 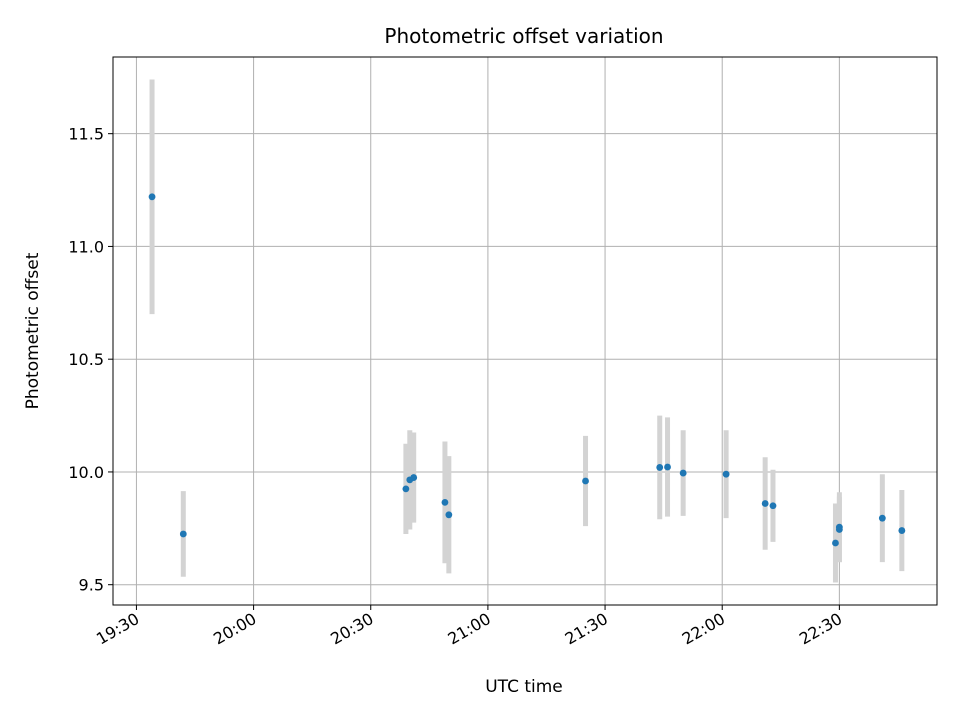 I want to click on chart-title: Photometric offset variation, so click(x=523, y=36).